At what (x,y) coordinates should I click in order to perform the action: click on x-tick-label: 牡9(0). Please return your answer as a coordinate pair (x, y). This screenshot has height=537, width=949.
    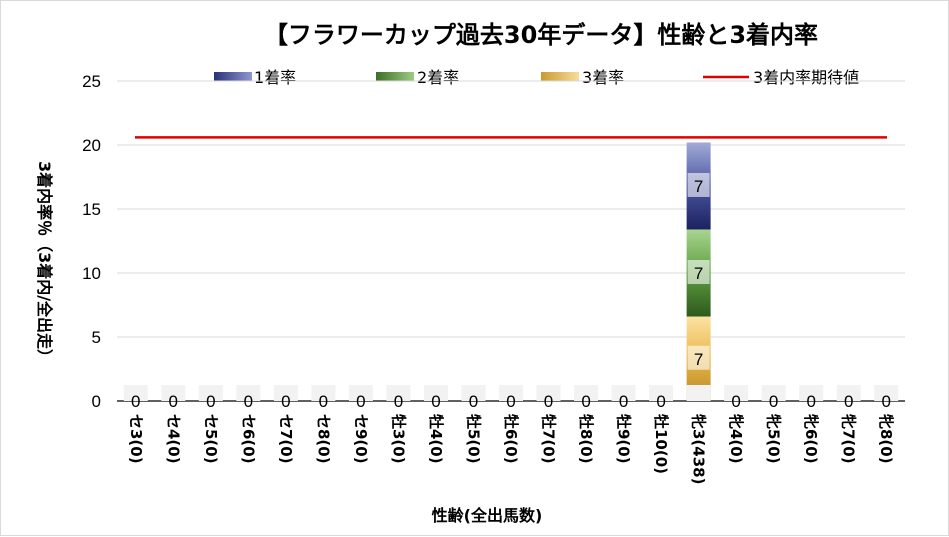
    Looking at the image, I should click on (624, 439).